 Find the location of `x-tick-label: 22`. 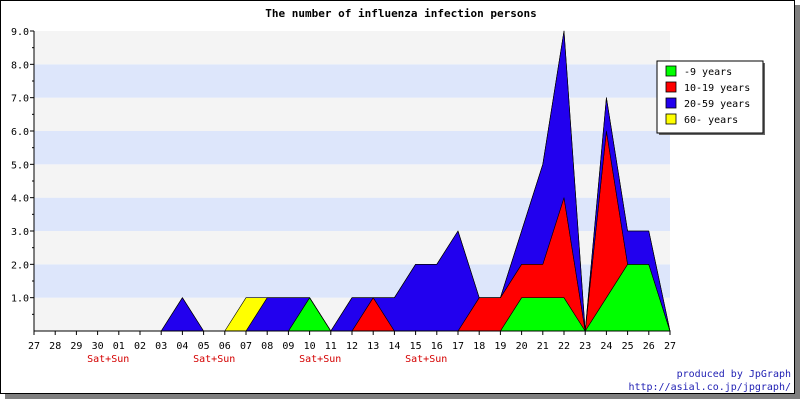

x-tick-label: 22 is located at coordinates (564, 346).